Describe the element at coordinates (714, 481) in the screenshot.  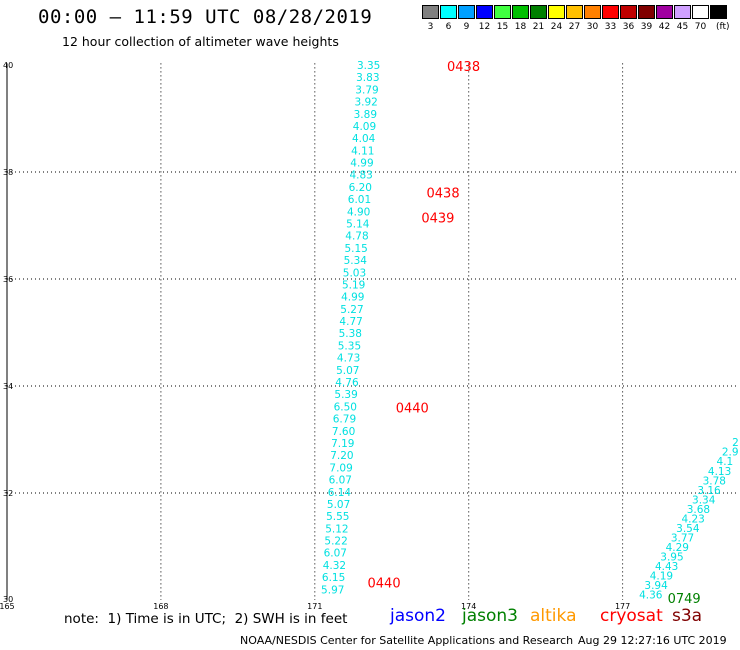
I see `wave-height-value: 3.78` at that location.